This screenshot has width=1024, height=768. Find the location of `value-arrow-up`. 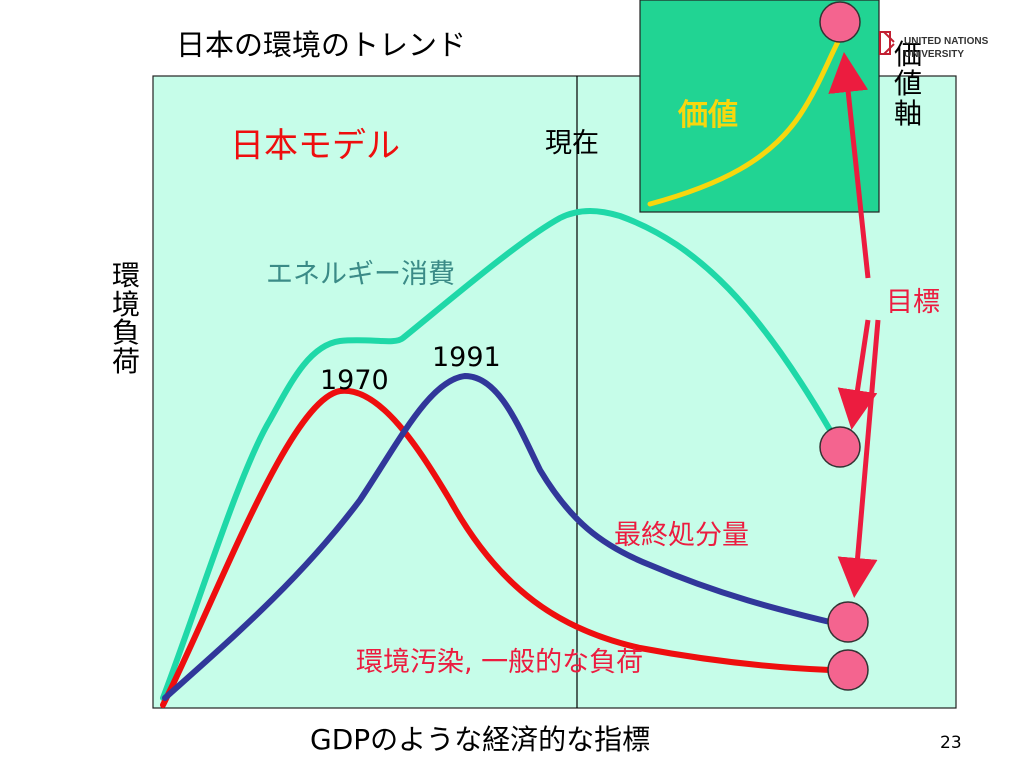

value-arrow-up is located at coordinates (849, 165).